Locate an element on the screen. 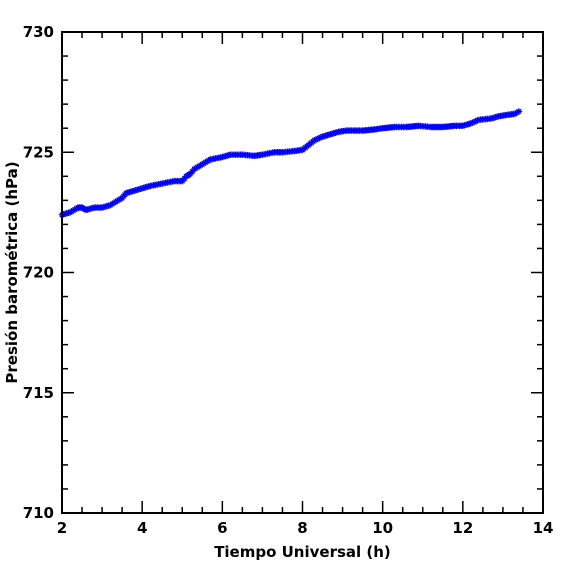 Image resolution: width=574 pixels, height=574 pixels. y-tick-label: 715 is located at coordinates (38, 393).